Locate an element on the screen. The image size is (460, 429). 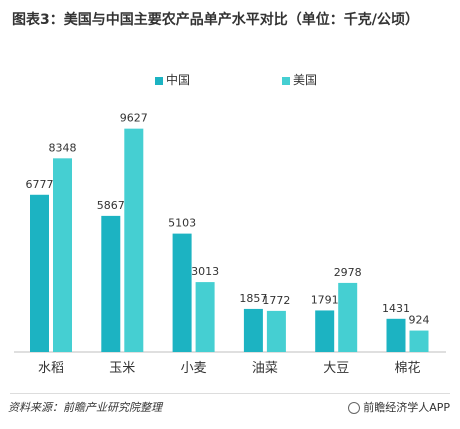
brand-name: 前瞻经济学人APP is located at coordinates (406, 407).